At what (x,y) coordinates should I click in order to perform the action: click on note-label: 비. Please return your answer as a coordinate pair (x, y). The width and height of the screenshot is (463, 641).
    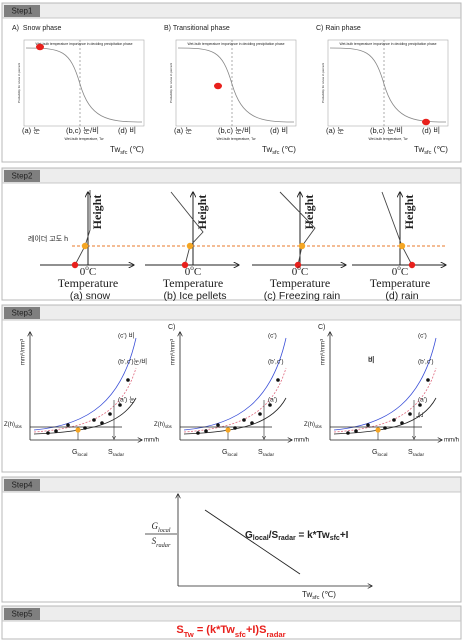
    Looking at the image, I should click on (371, 359).